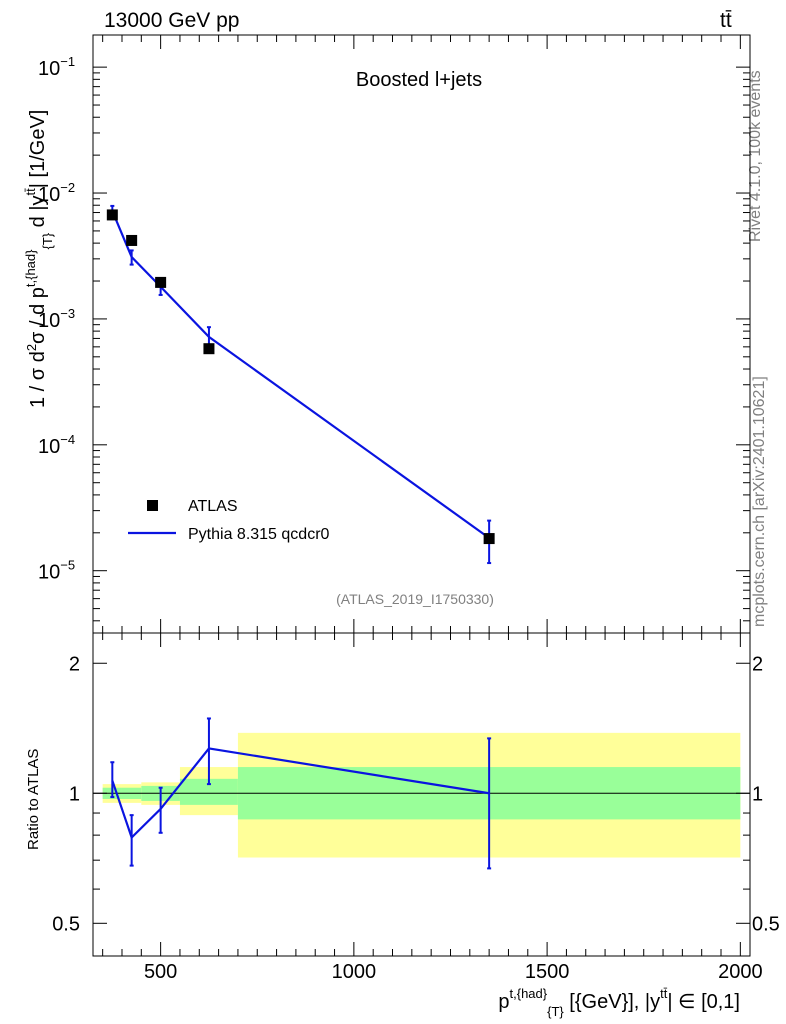  Describe the element at coordinates (33, 799) in the screenshot. I see `ratio-y-axis-label: Ratio to ATLAS` at that location.